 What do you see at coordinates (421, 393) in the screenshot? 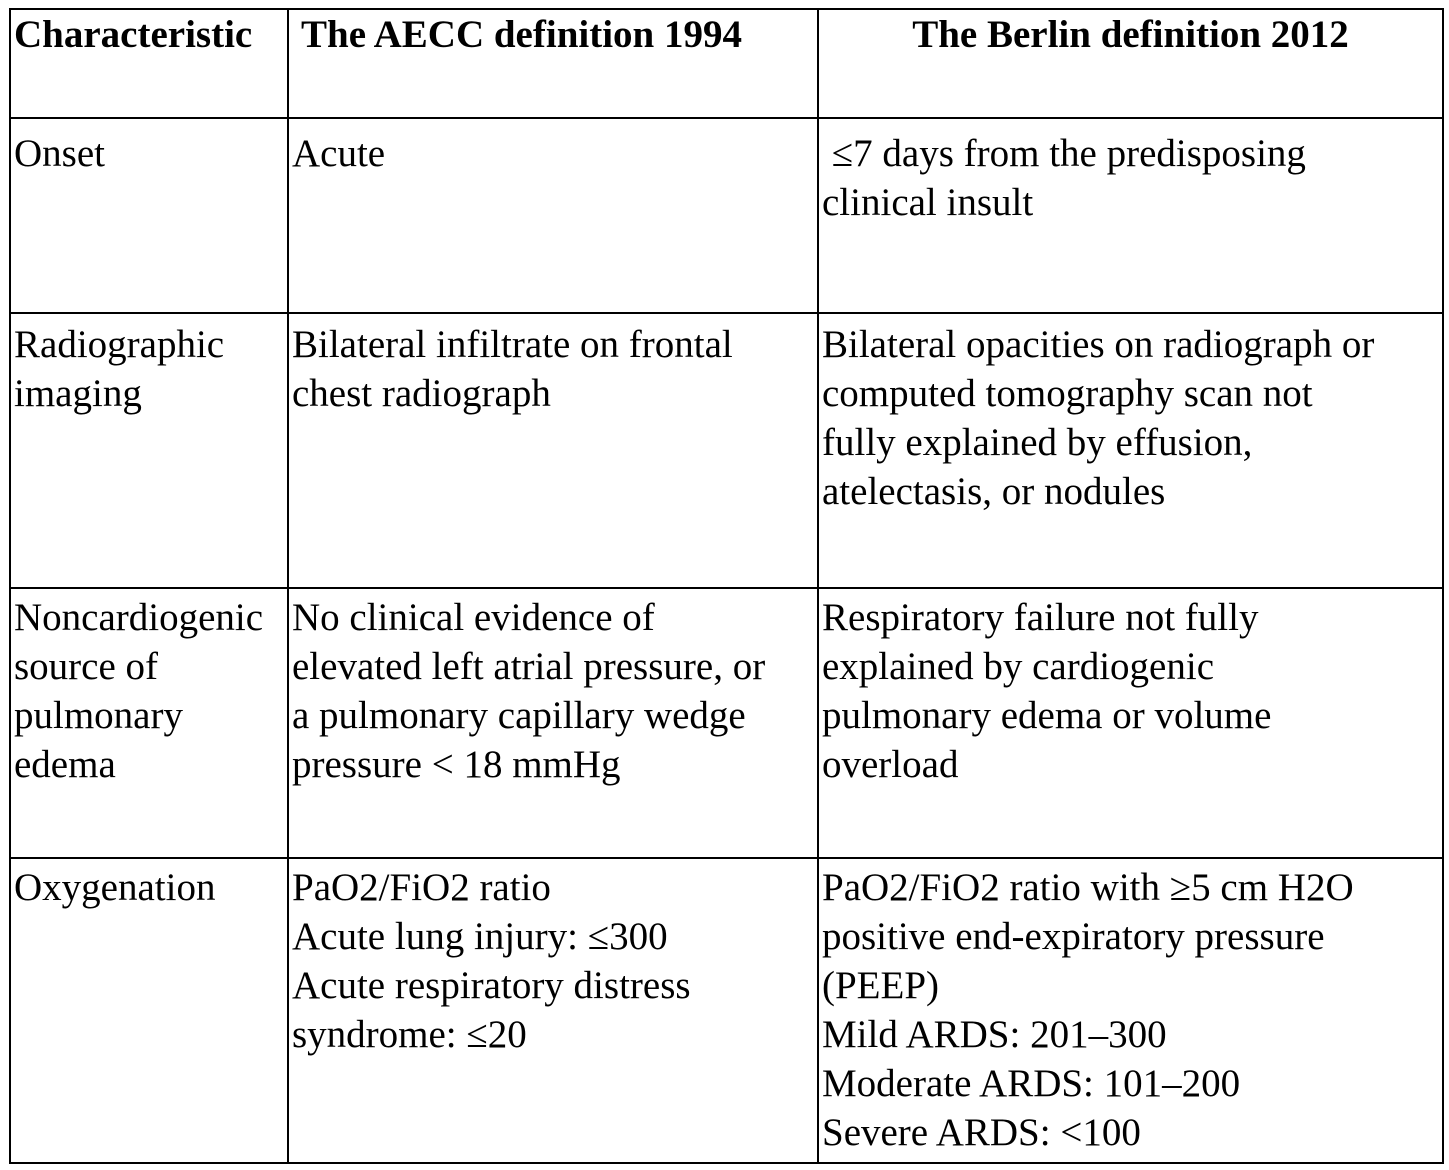
I see `cell-line: chest radiograph` at bounding box center [421, 393].